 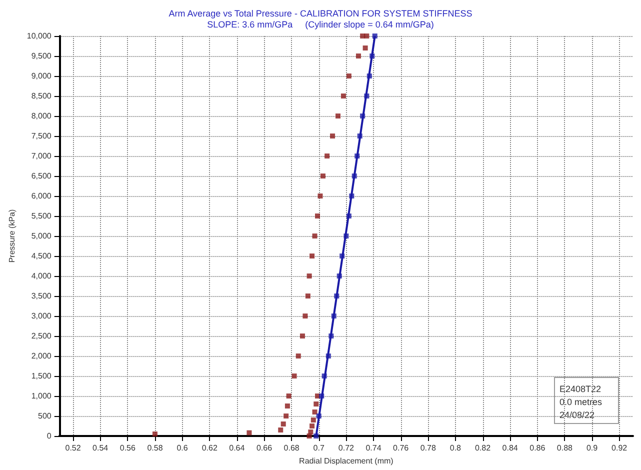 What do you see at coordinates (12, 235) in the screenshot?
I see `y-axis-title: Pressure (kPa)` at bounding box center [12, 235].